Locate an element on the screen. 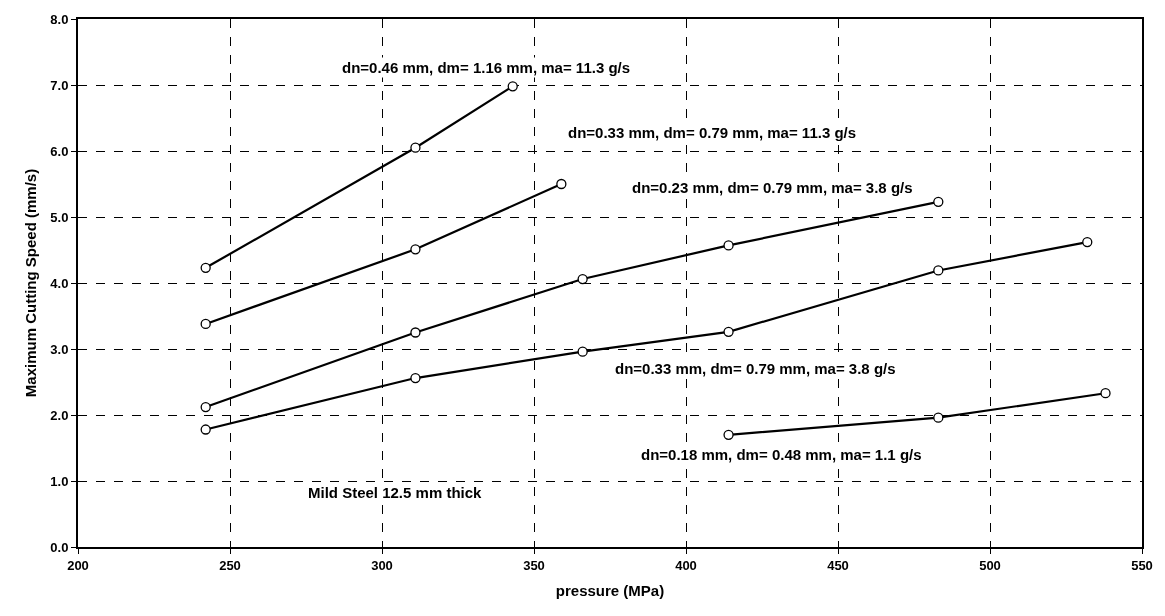 Image resolution: width=1165 pixels, height=616 pixels. x-tick-label: 350 is located at coordinates (534, 565).